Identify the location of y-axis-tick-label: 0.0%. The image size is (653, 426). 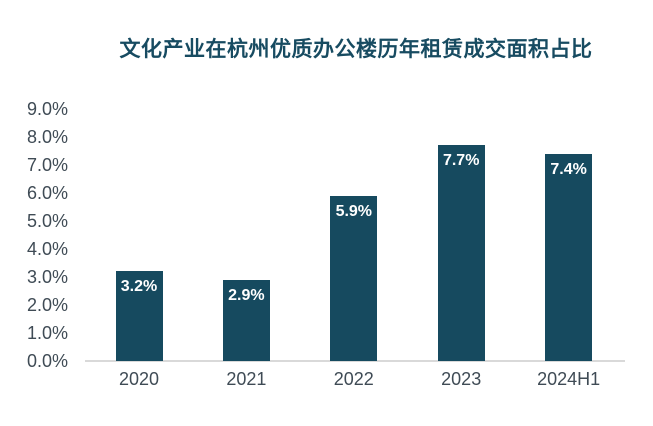
(47, 361).